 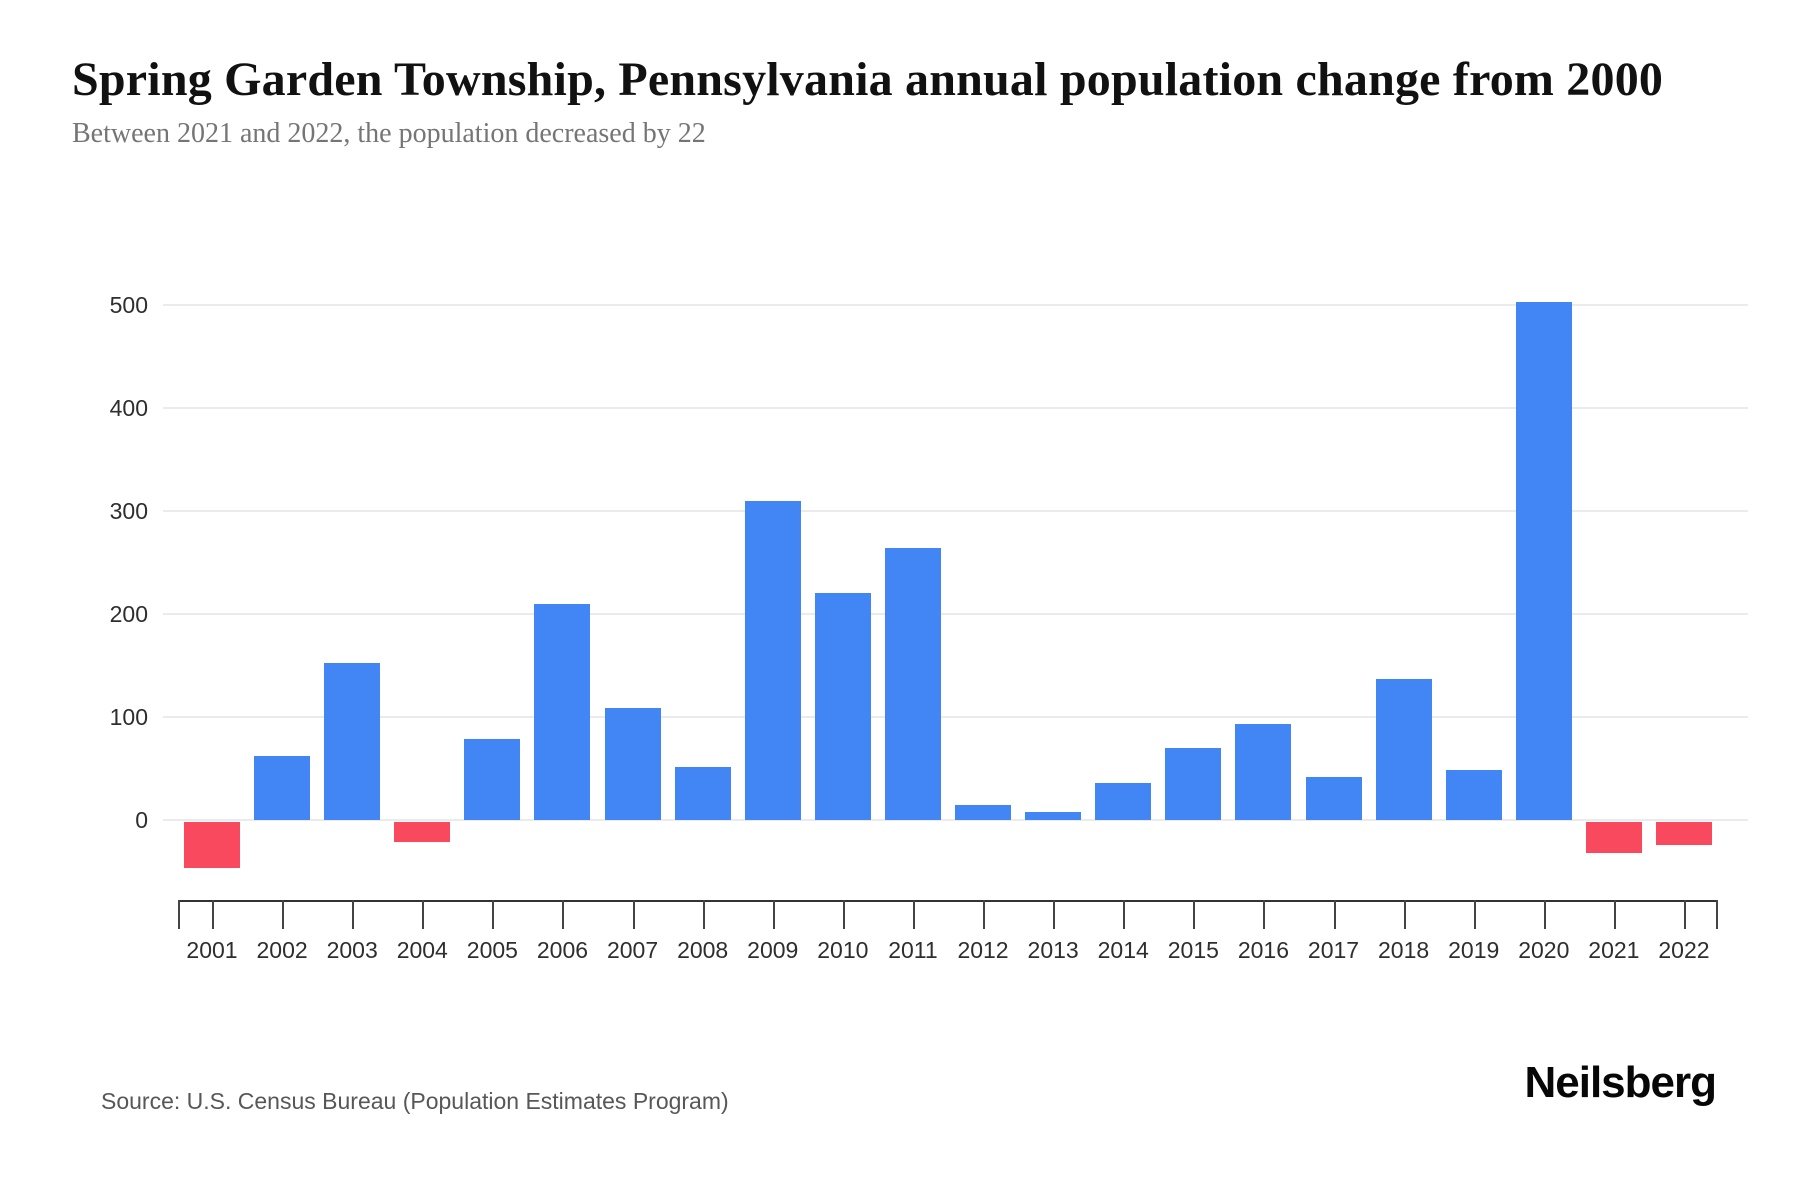 What do you see at coordinates (212, 950) in the screenshot?
I see `x-axis-label-2001: 2001` at bounding box center [212, 950].